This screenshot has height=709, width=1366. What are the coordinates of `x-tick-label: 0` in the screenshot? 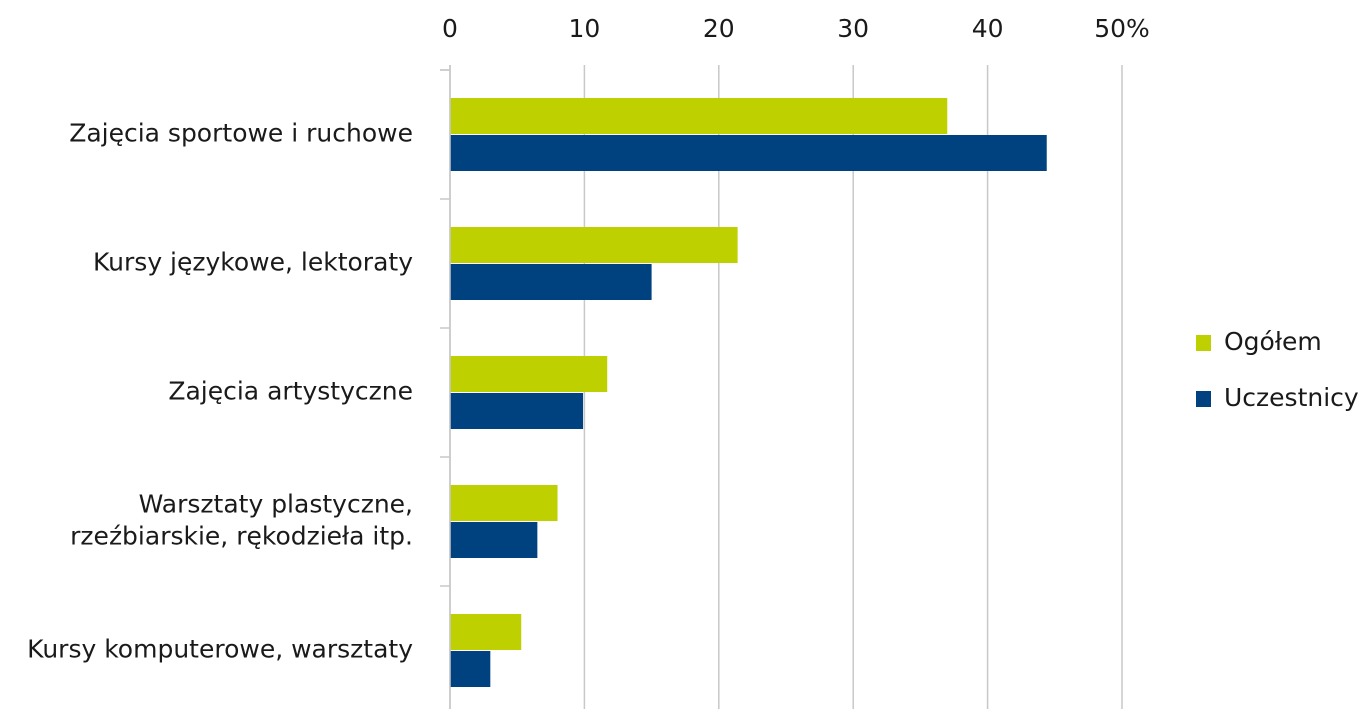 It's located at (450, 28).